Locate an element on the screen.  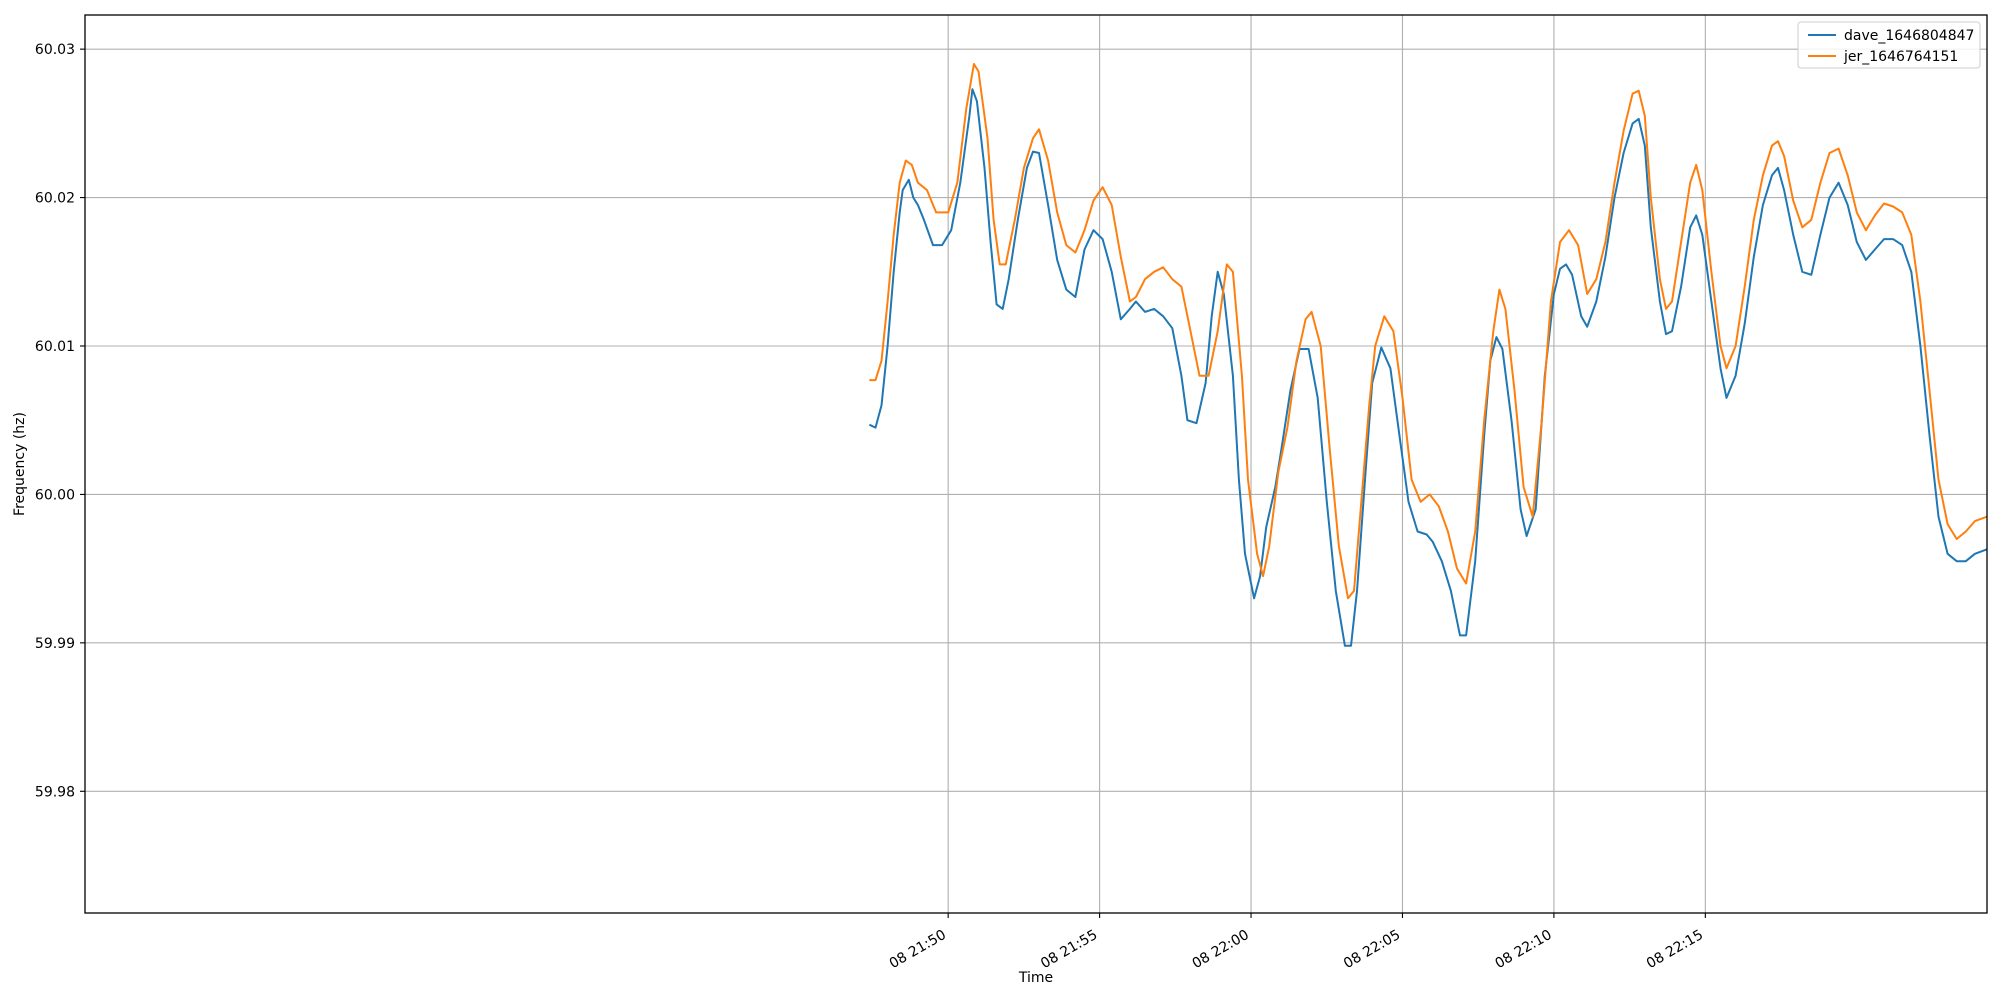
y-tick-label: 60.03 is located at coordinates (55, 50).